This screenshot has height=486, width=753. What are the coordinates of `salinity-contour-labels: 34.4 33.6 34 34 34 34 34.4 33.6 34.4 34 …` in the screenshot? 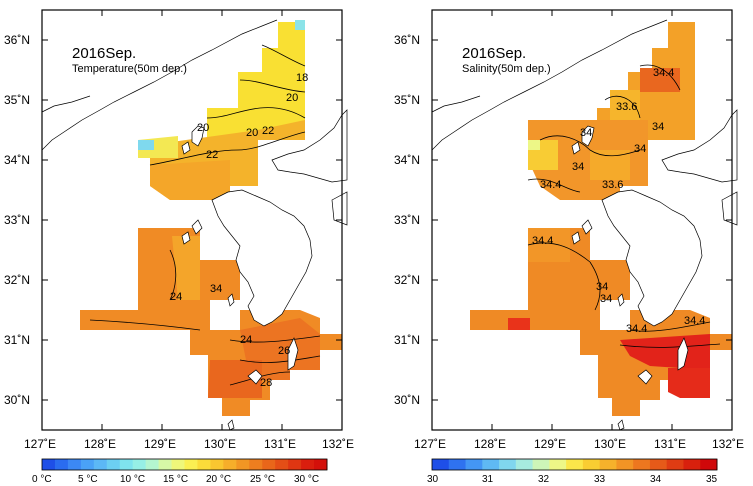 It's located at (618, 201).